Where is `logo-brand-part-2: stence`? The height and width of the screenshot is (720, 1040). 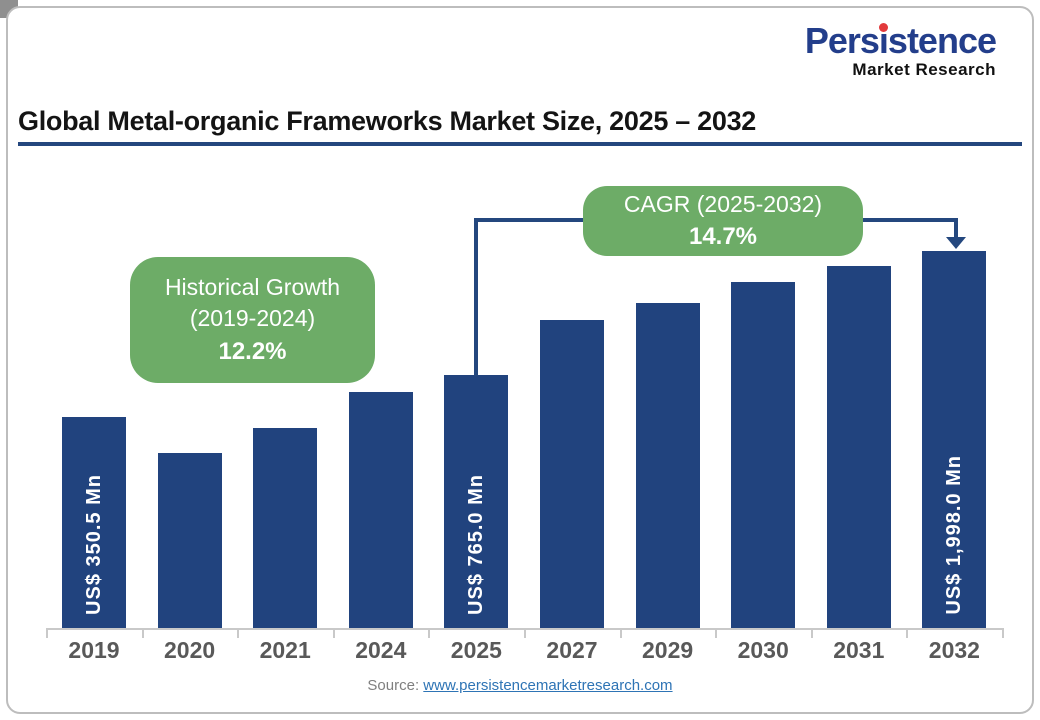 logo-brand-part-2: stence is located at coordinates (942, 40).